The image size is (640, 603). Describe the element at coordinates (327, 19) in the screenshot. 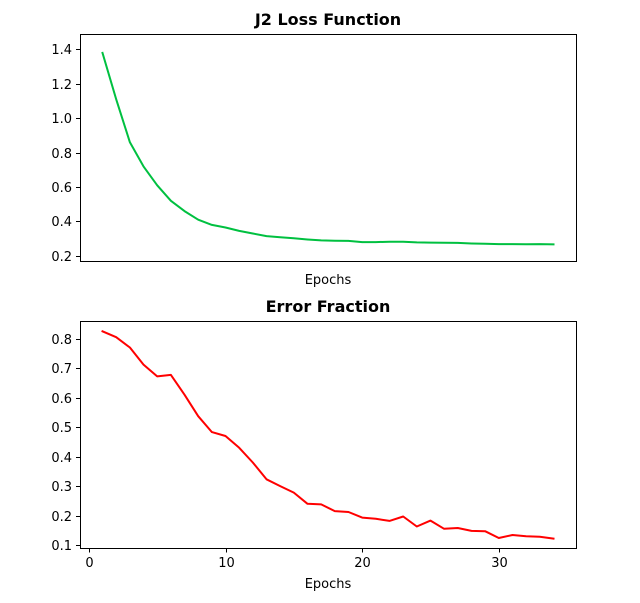

I see `loss-chart-title: J2 Loss Function` at that location.